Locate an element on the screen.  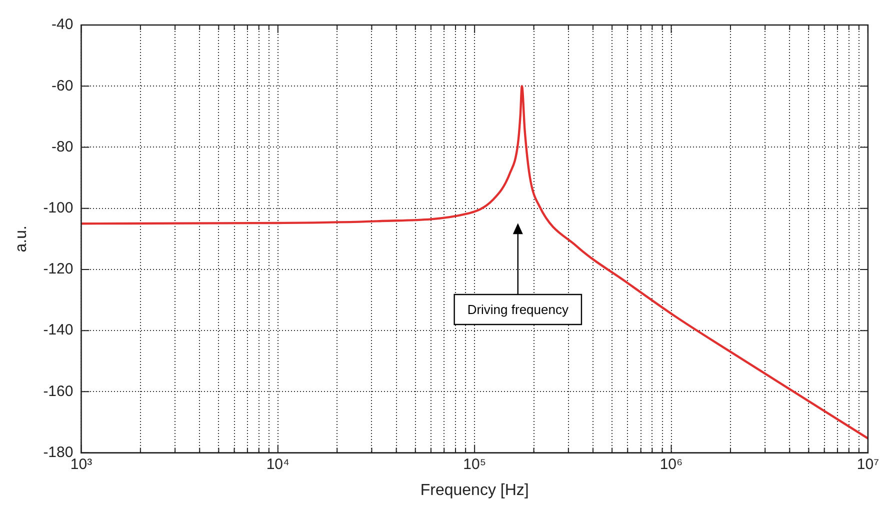
x-tick-label: 10⁶ is located at coordinates (671, 464).